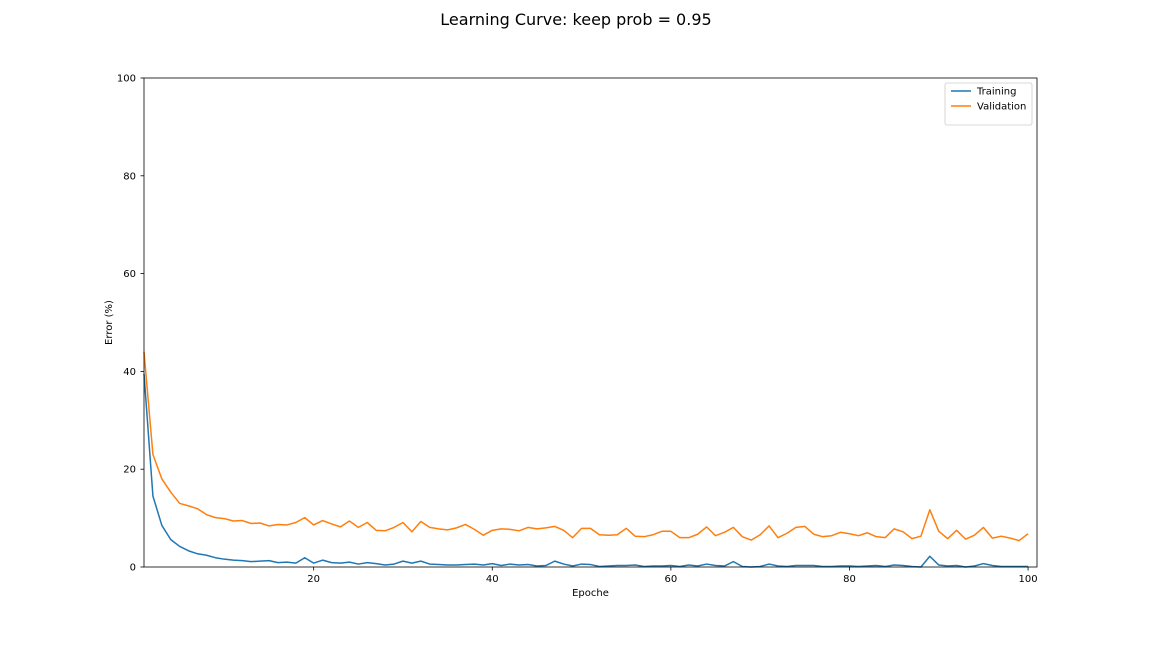 Image resolution: width=1152 pixels, height=648 pixels. Describe the element at coordinates (129, 372) in the screenshot. I see `y-tick-label: 40` at that location.